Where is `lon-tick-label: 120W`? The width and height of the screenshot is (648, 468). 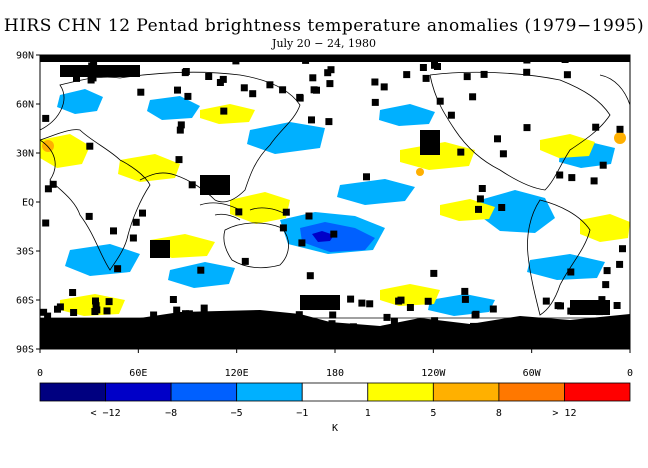 lon-tick-label: 120W is located at coordinates (433, 373).